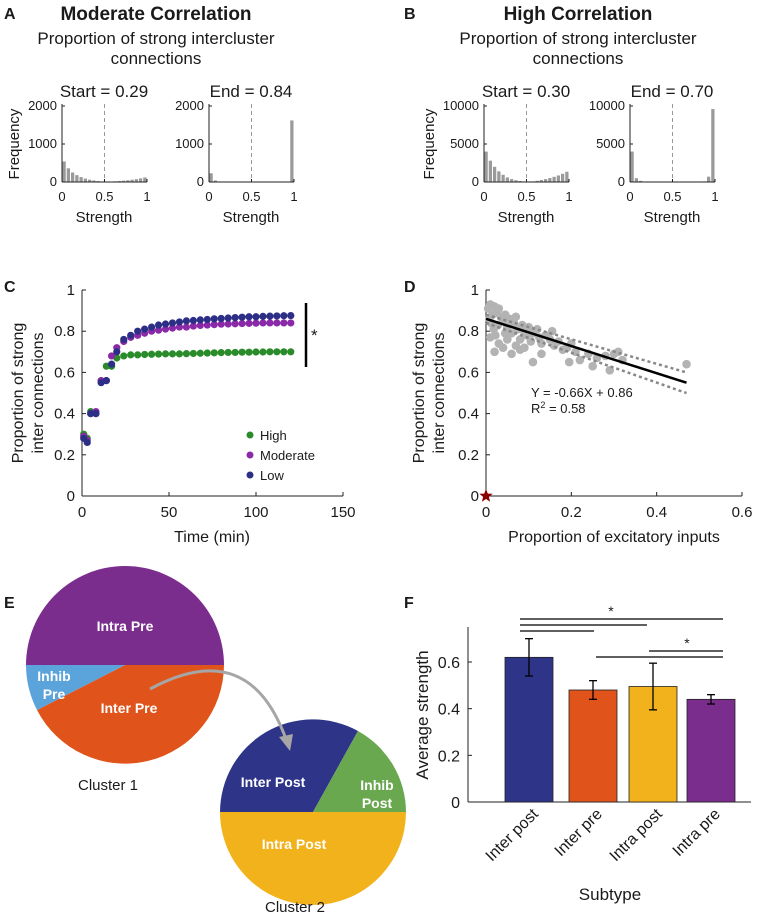 This screenshot has height=918, width=777. What do you see at coordinates (614, 537) in the screenshot?
I see `x-axis-label: Proportion of excitatory inputs` at bounding box center [614, 537].